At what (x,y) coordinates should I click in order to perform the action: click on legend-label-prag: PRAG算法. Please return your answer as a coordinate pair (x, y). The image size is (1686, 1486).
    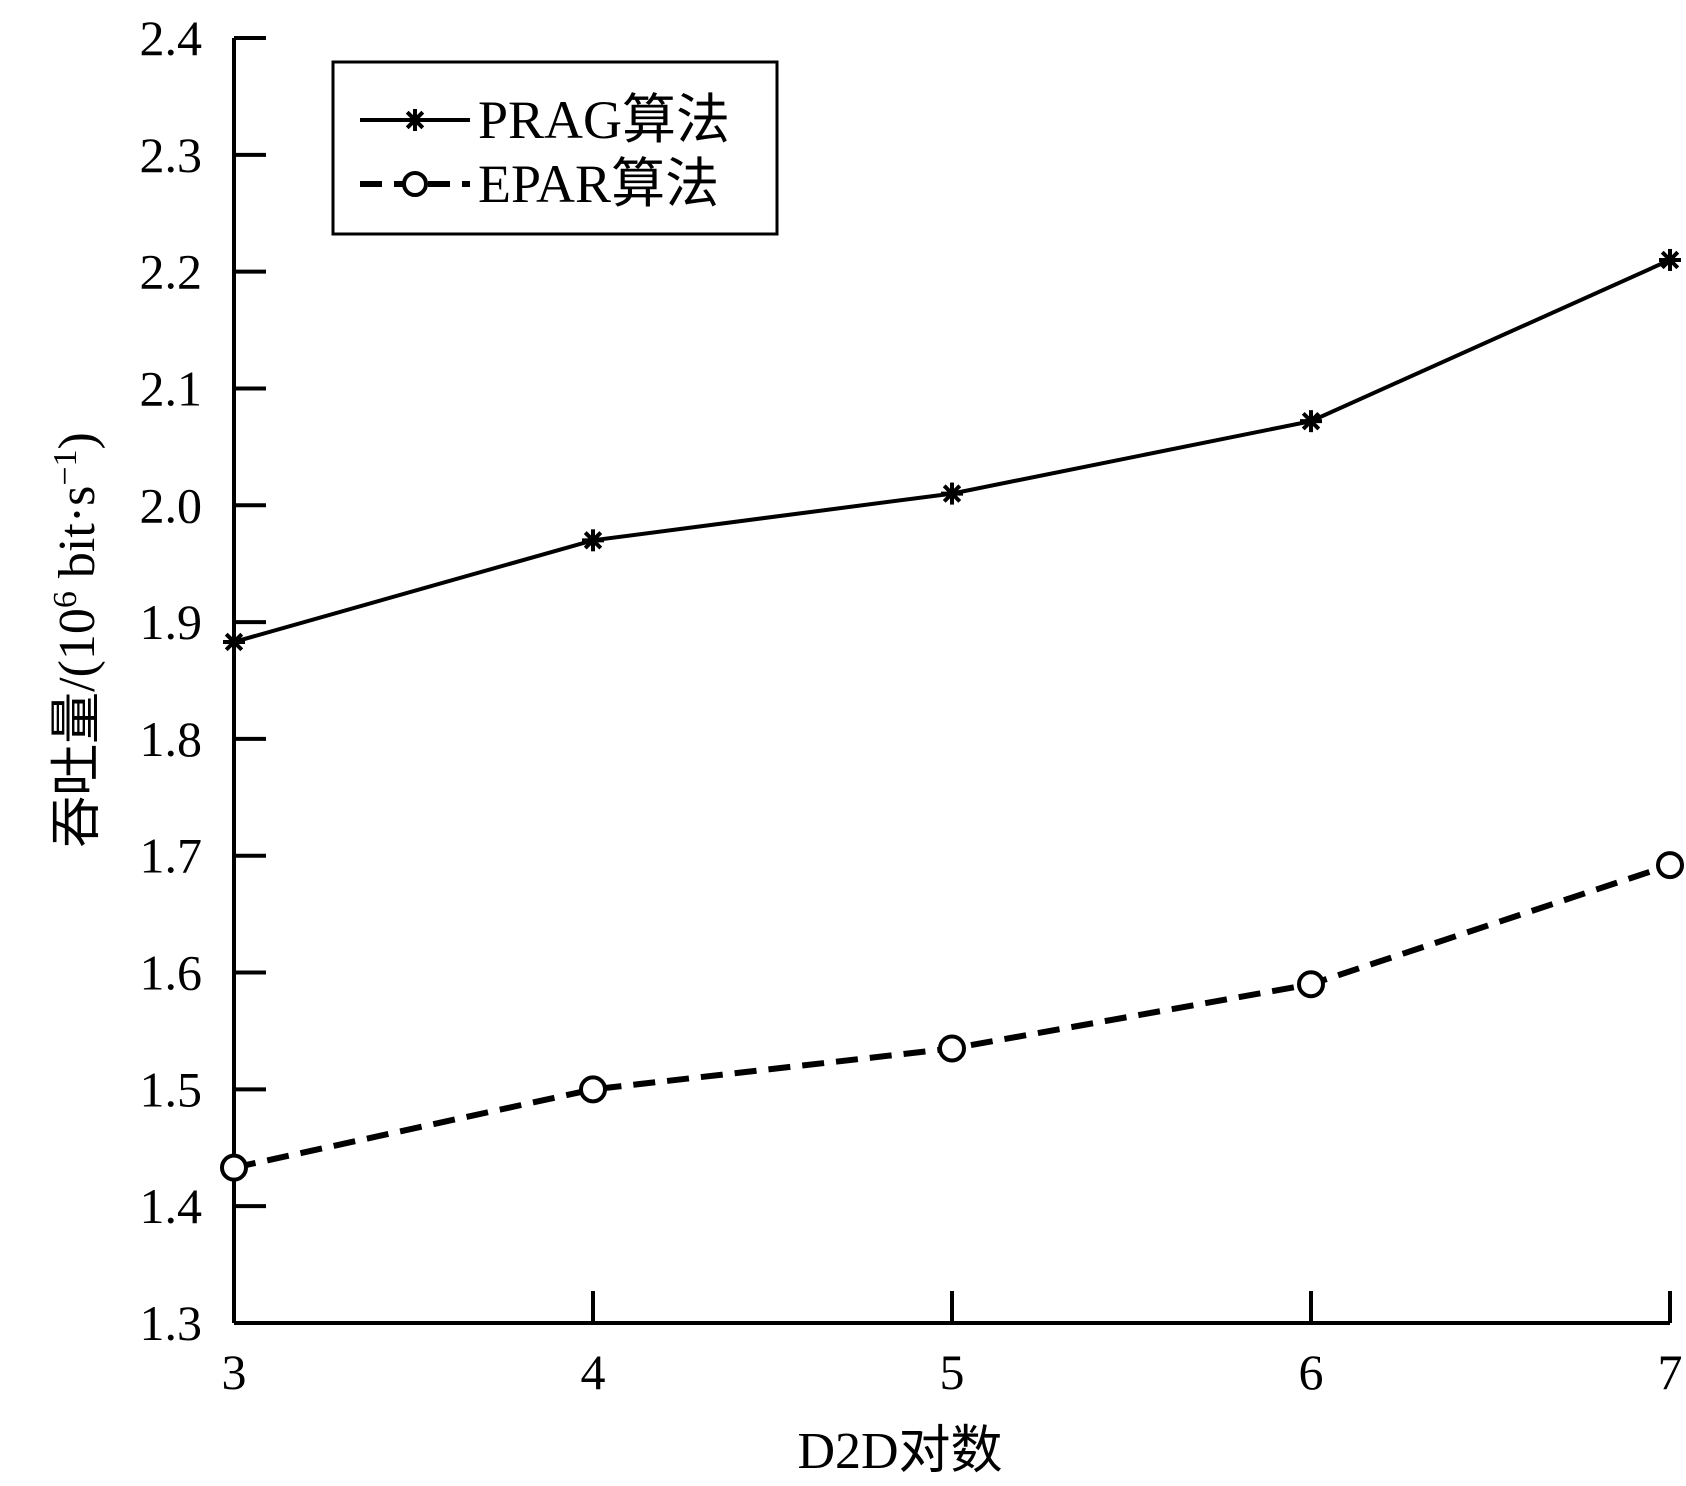
    Looking at the image, I should click on (604, 120).